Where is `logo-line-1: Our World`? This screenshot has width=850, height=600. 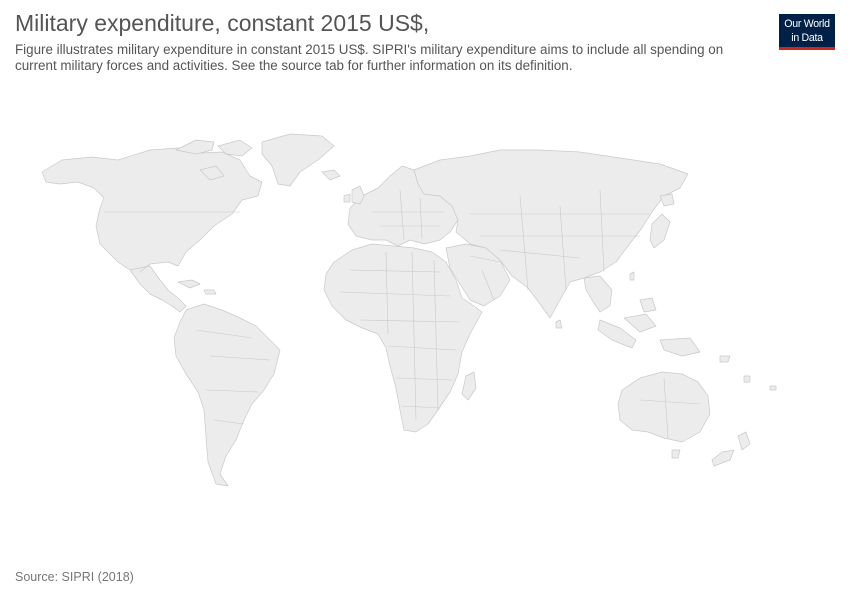
logo-line-1: Our World is located at coordinates (807, 24).